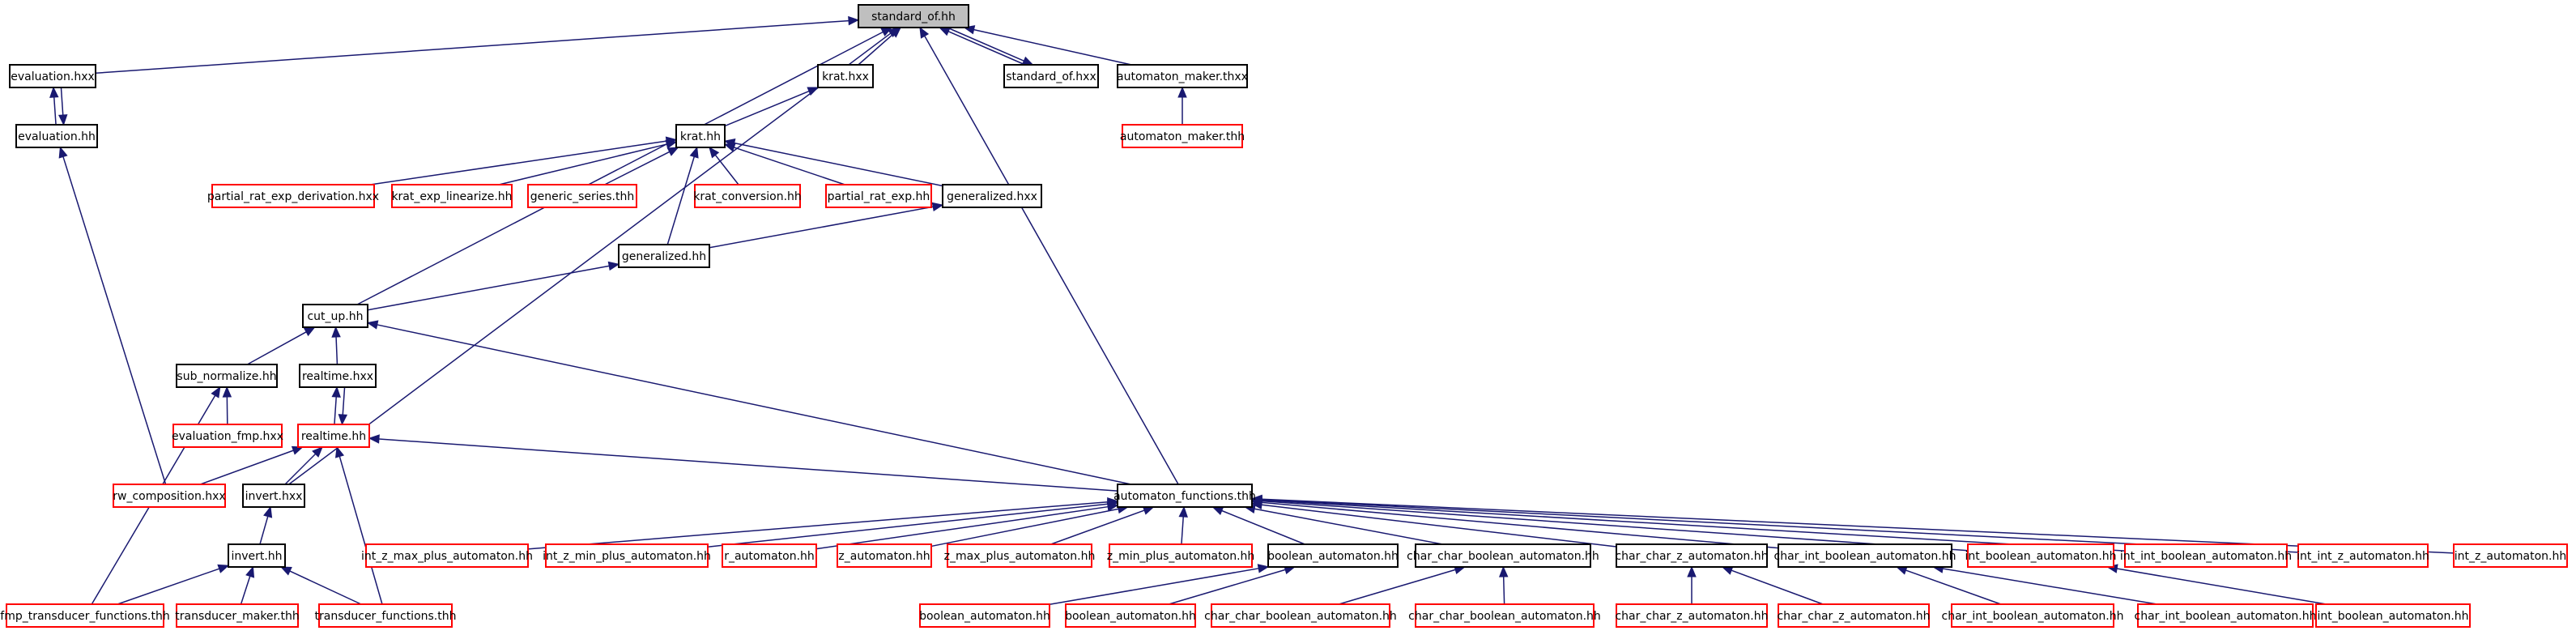  What do you see at coordinates (1154, 586) in the screenshot?
I see `edge-boolean_automaton_hh_b-to-boolean_automaton_hh_a` at bounding box center [1154, 586].